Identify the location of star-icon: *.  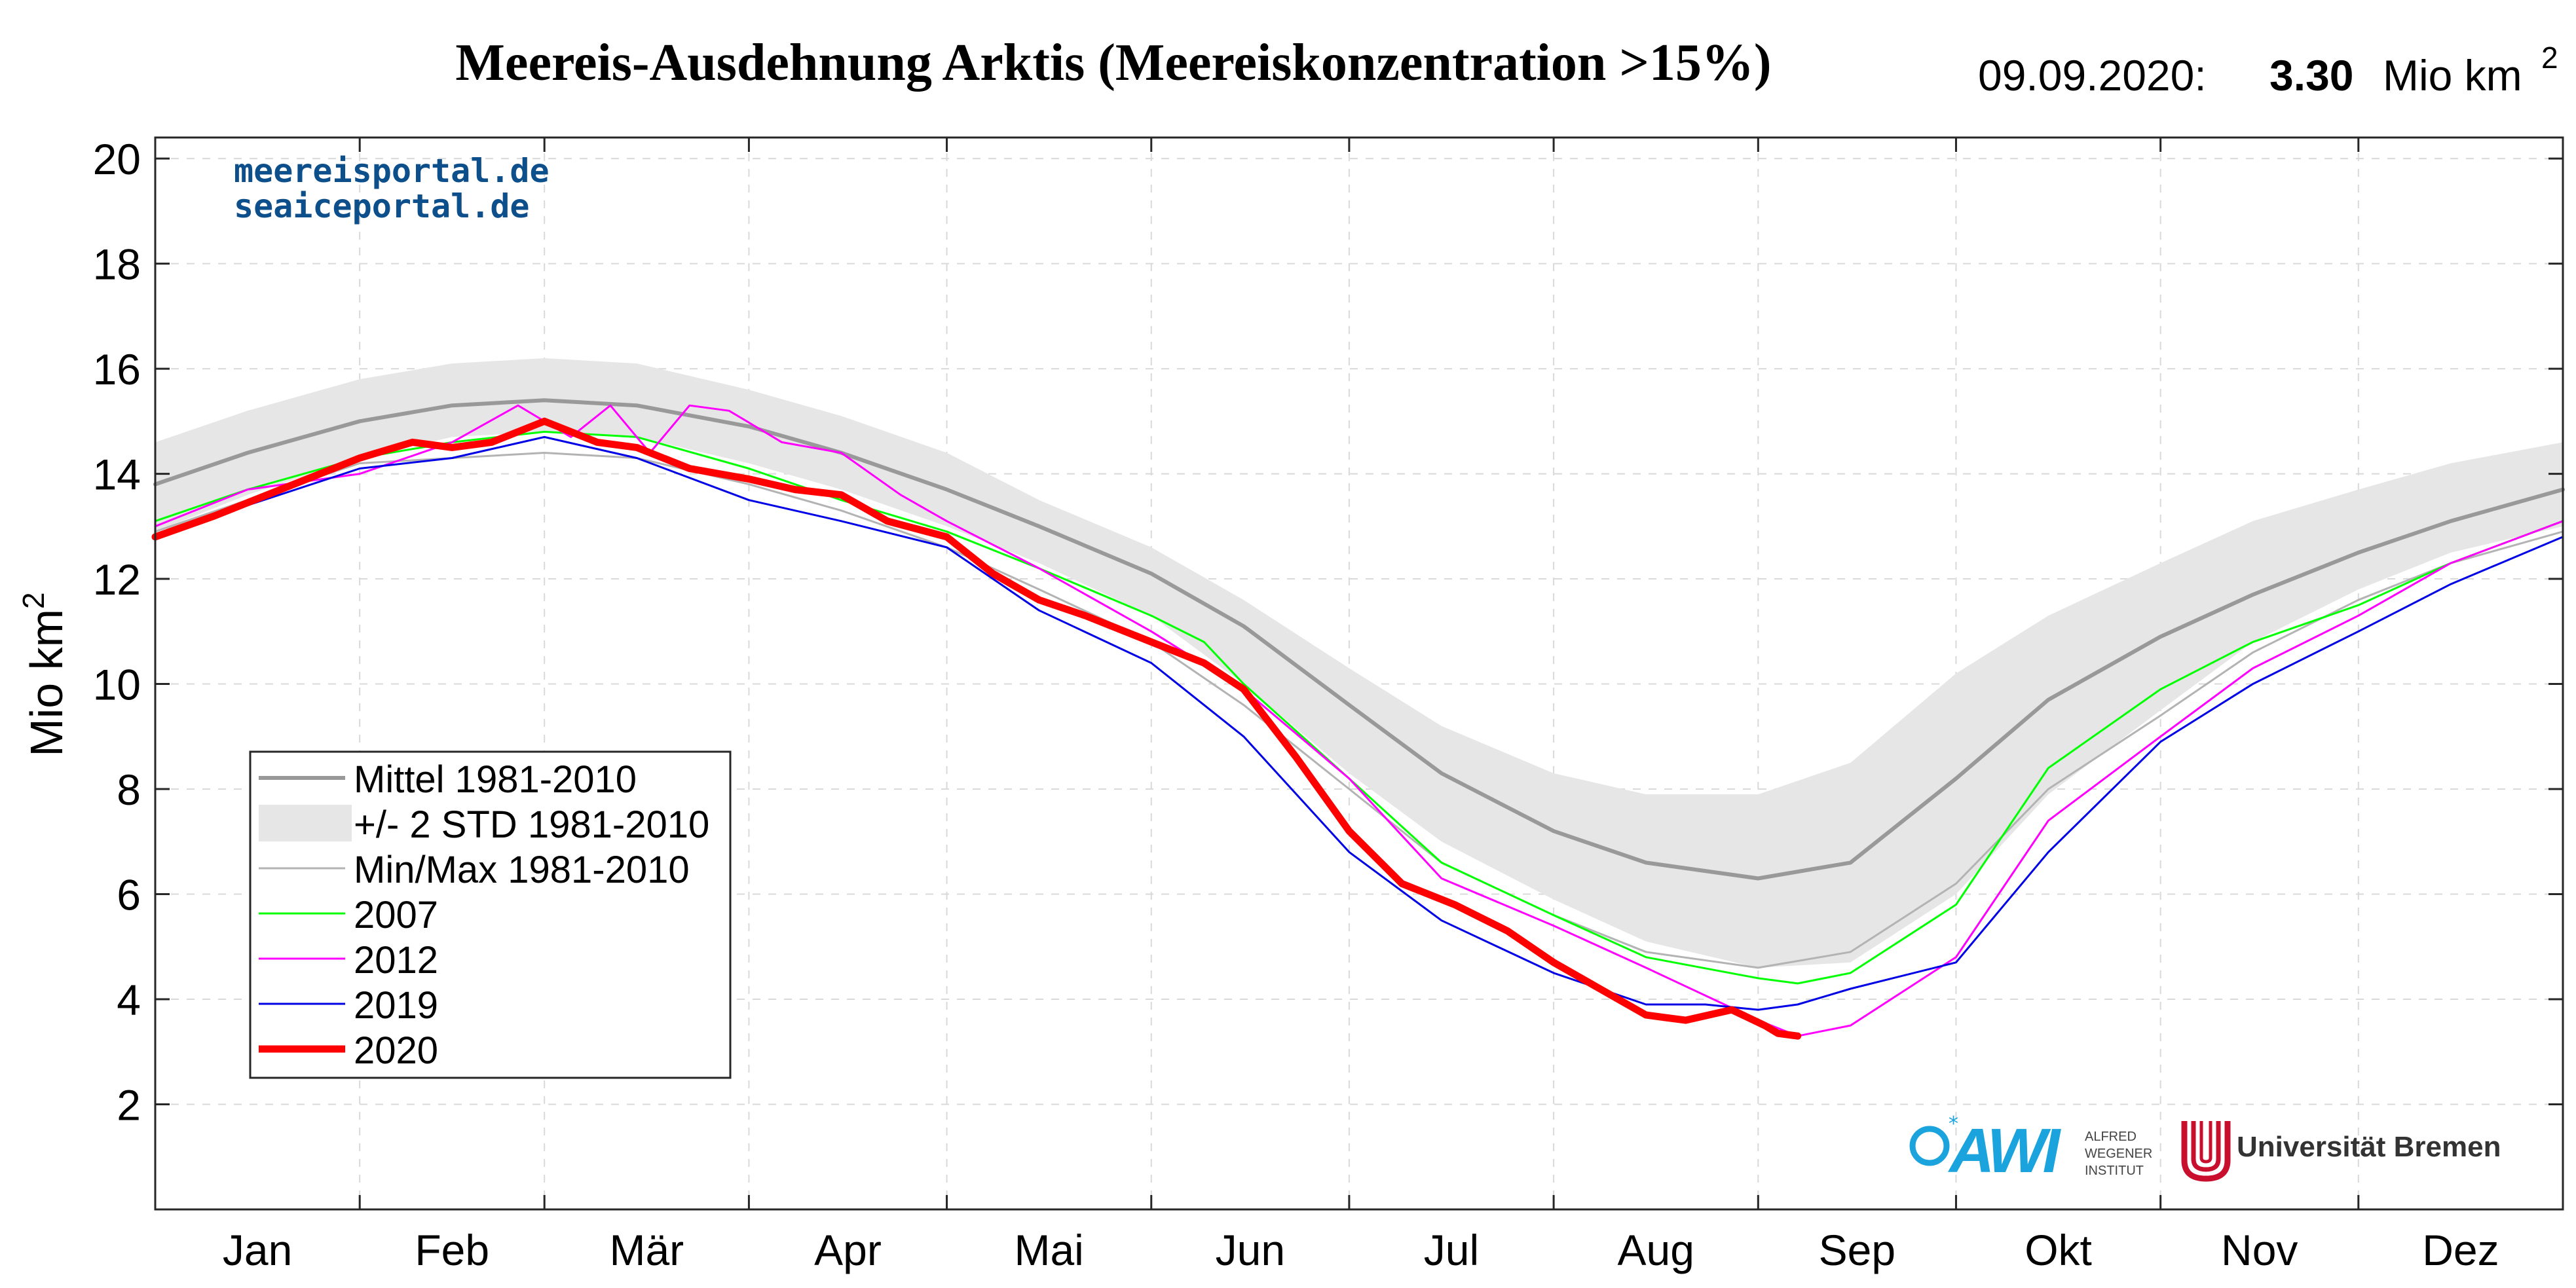
(1953, 1124).